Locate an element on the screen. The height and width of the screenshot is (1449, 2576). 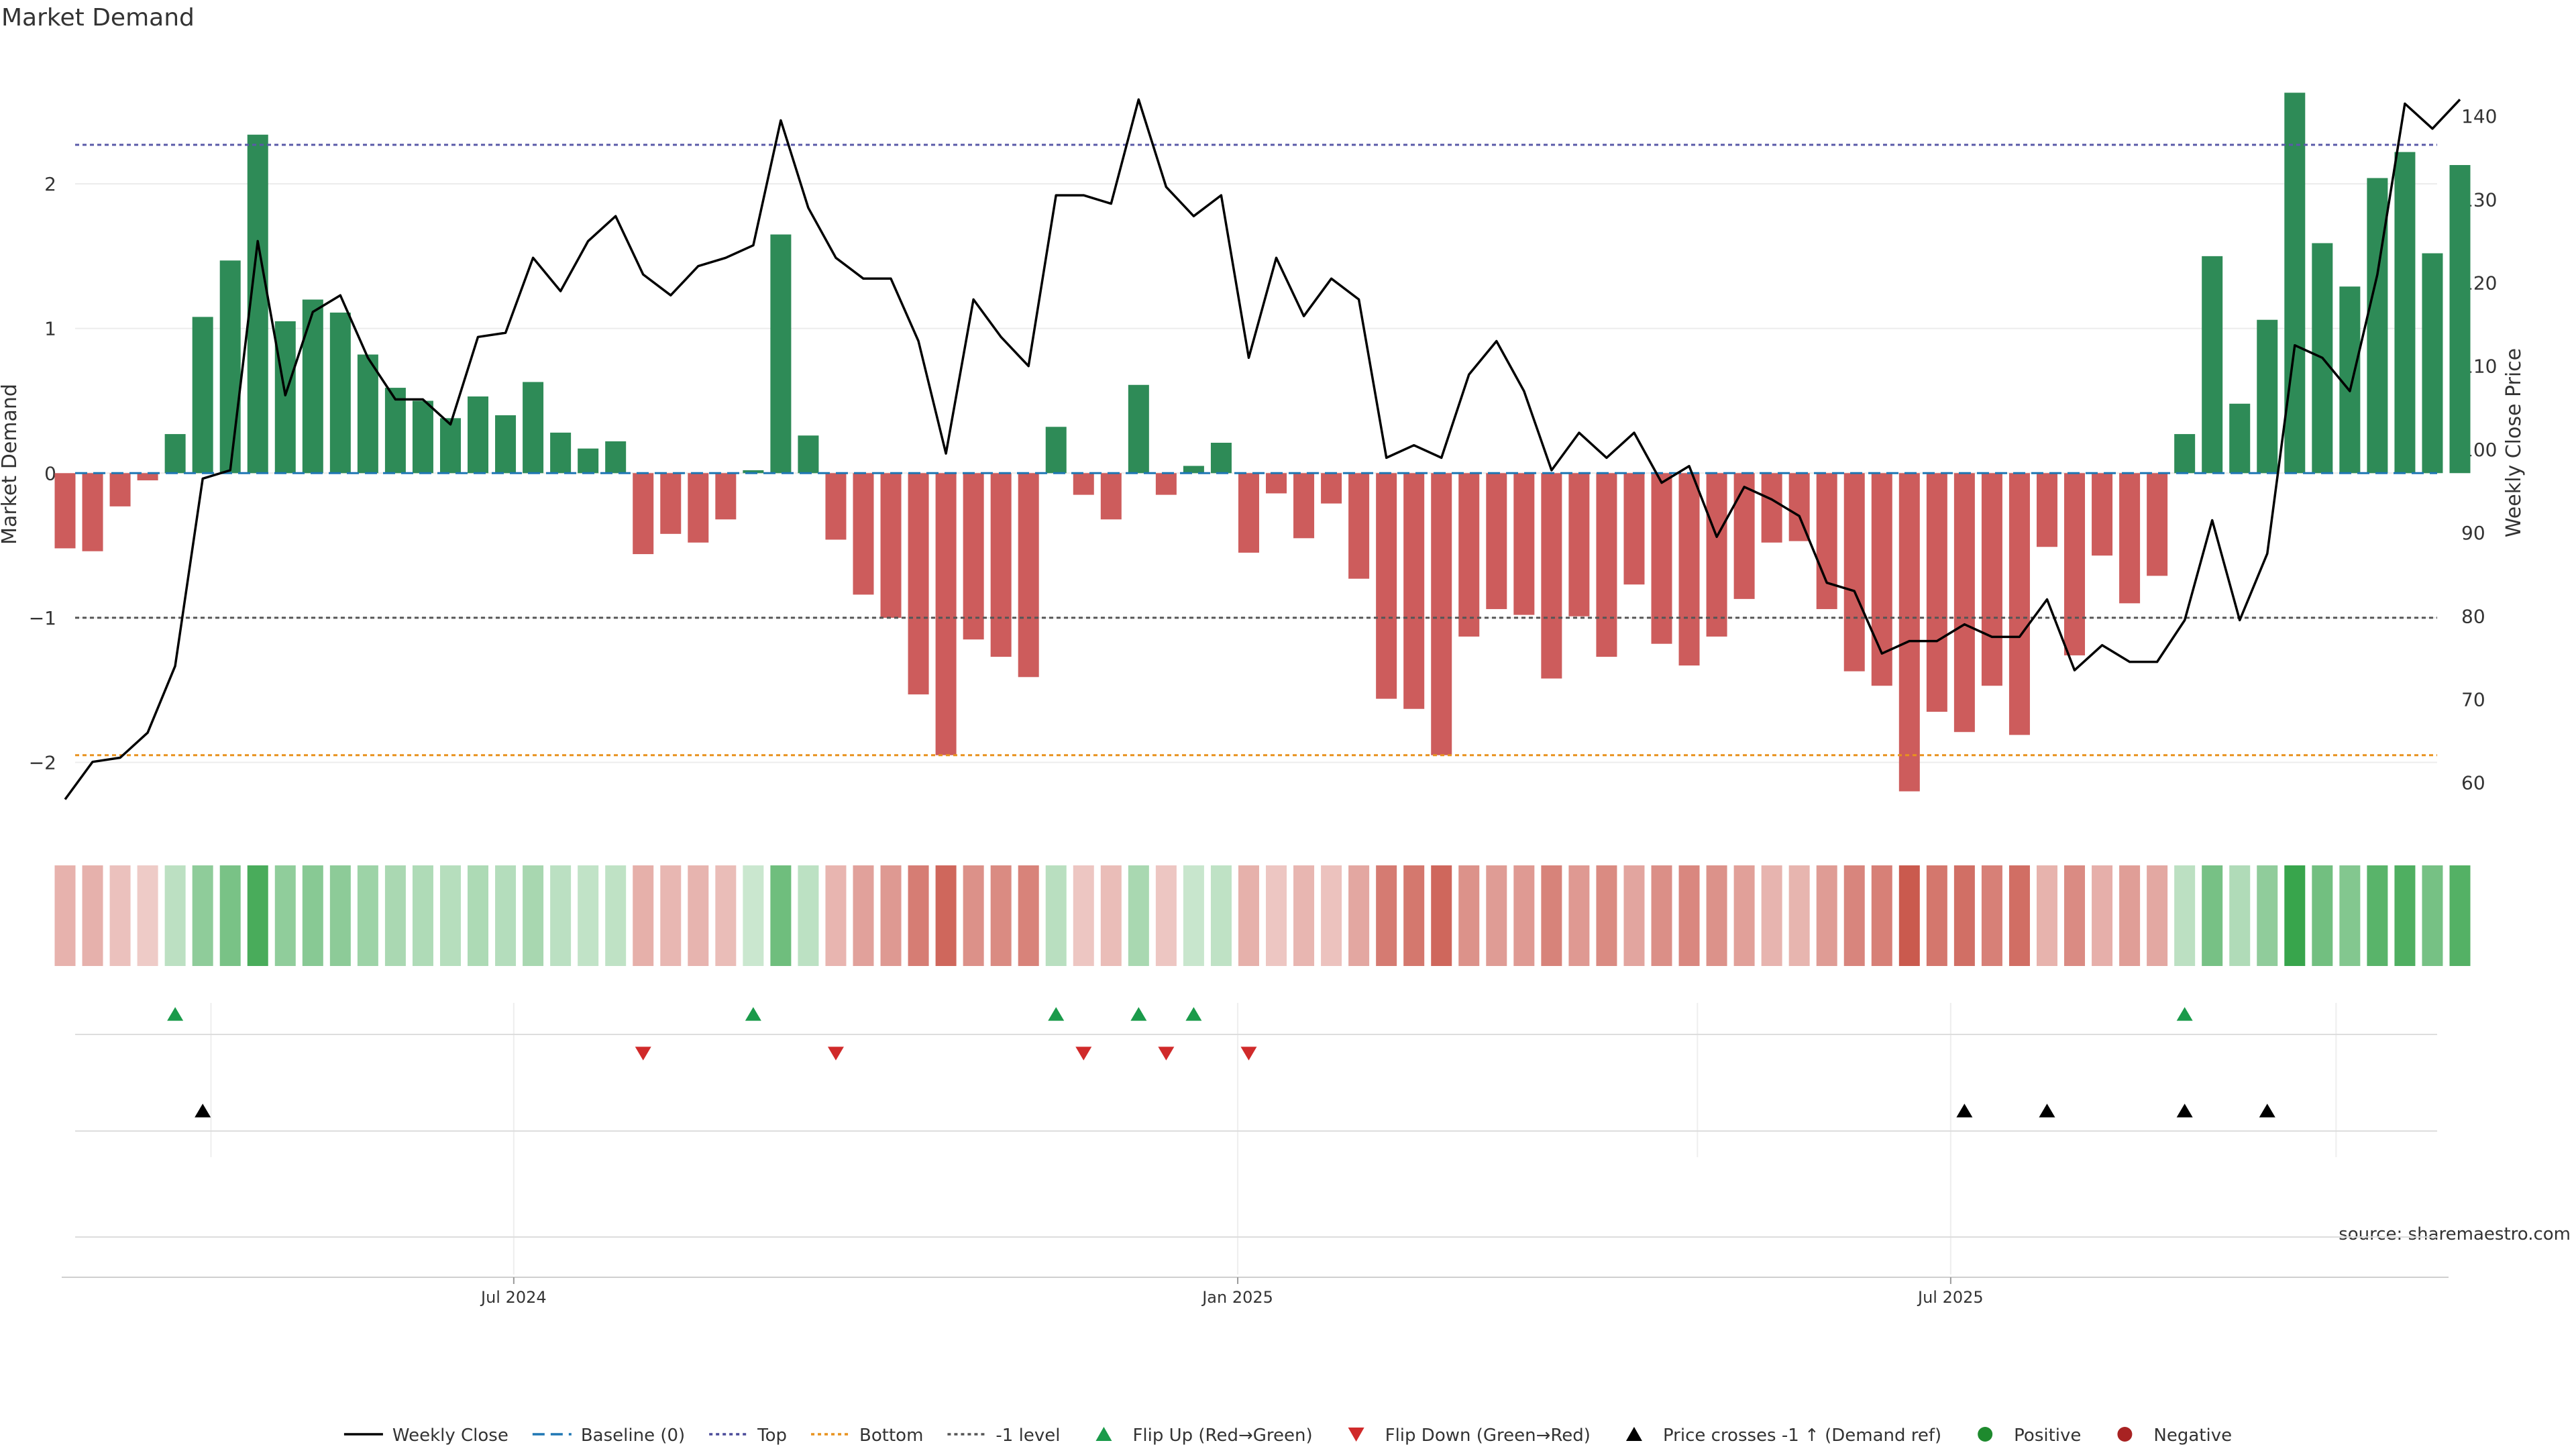
legend-label: Flip Up (Red→Green) is located at coordinates (1222, 1436).